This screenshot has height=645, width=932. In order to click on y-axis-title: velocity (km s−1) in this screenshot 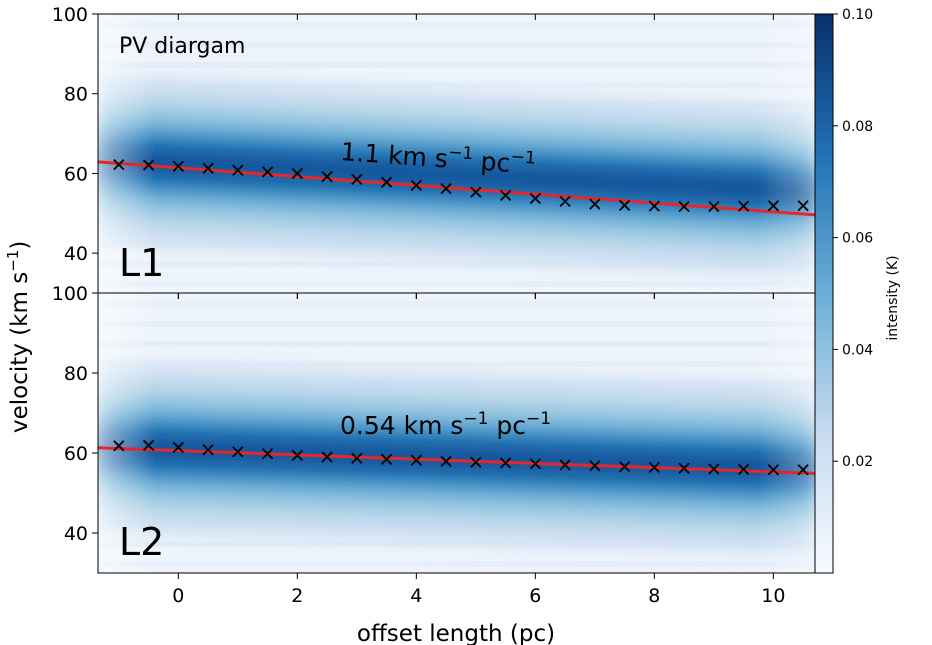, I will do `click(18, 337)`.